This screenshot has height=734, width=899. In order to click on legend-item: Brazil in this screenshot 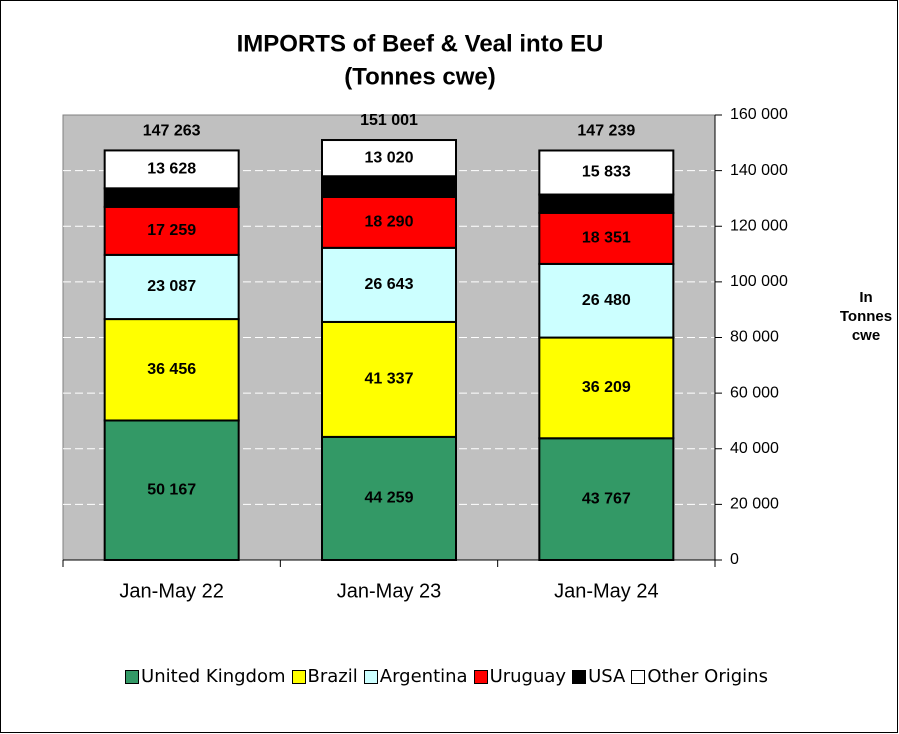, I will do `click(324, 676)`.